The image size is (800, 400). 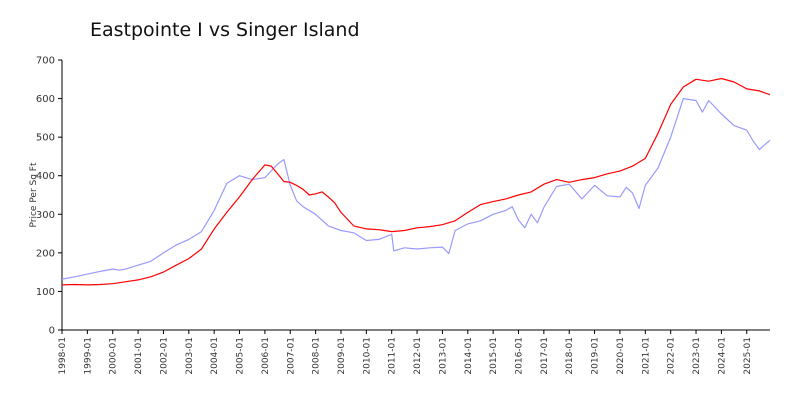 I want to click on chart-title: Eastpointe I vs Singer Island, so click(x=225, y=30).